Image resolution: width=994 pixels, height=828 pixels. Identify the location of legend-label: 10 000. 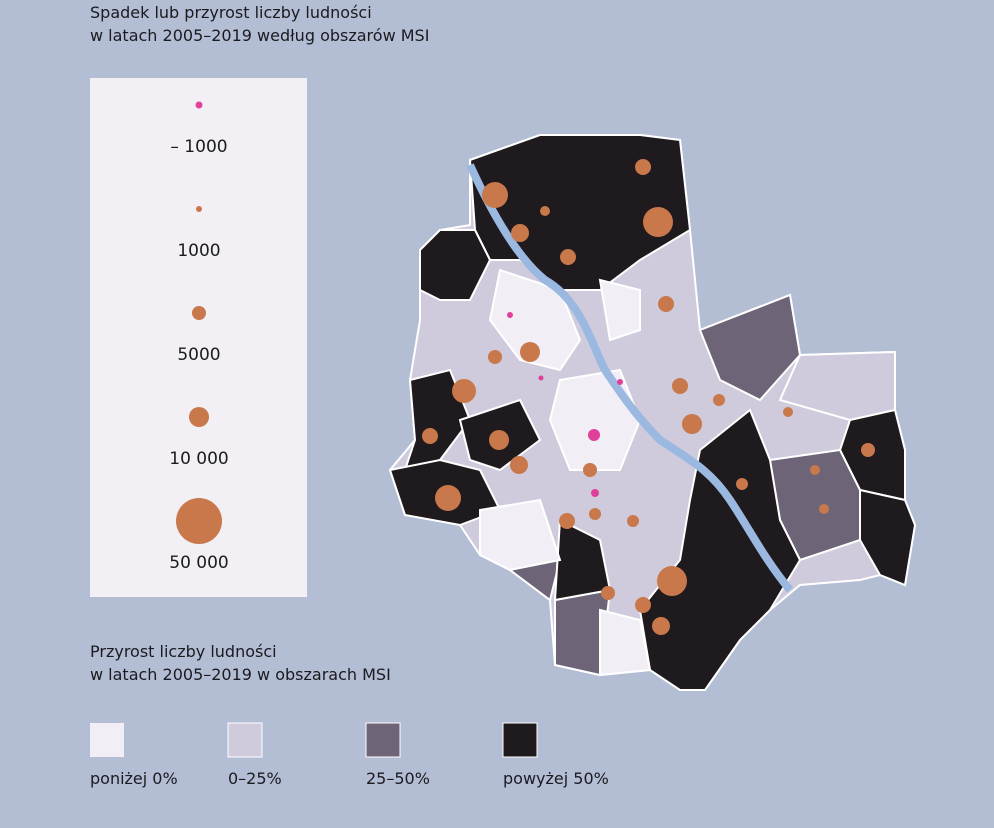
(198, 459).